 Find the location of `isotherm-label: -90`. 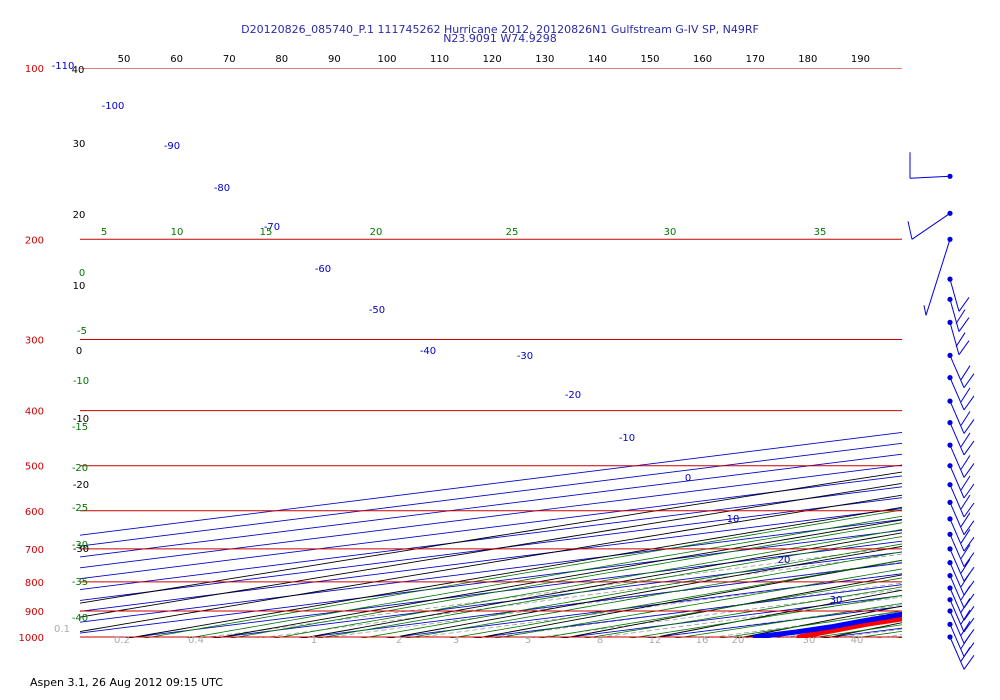

isotherm-label: -90 is located at coordinates (172, 146).